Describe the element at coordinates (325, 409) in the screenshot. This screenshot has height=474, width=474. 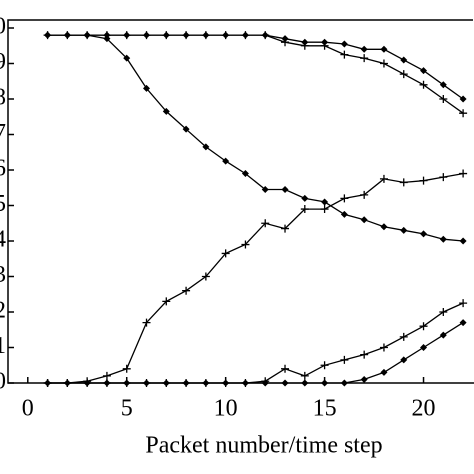
I see `x-tick-label: 15` at that location.